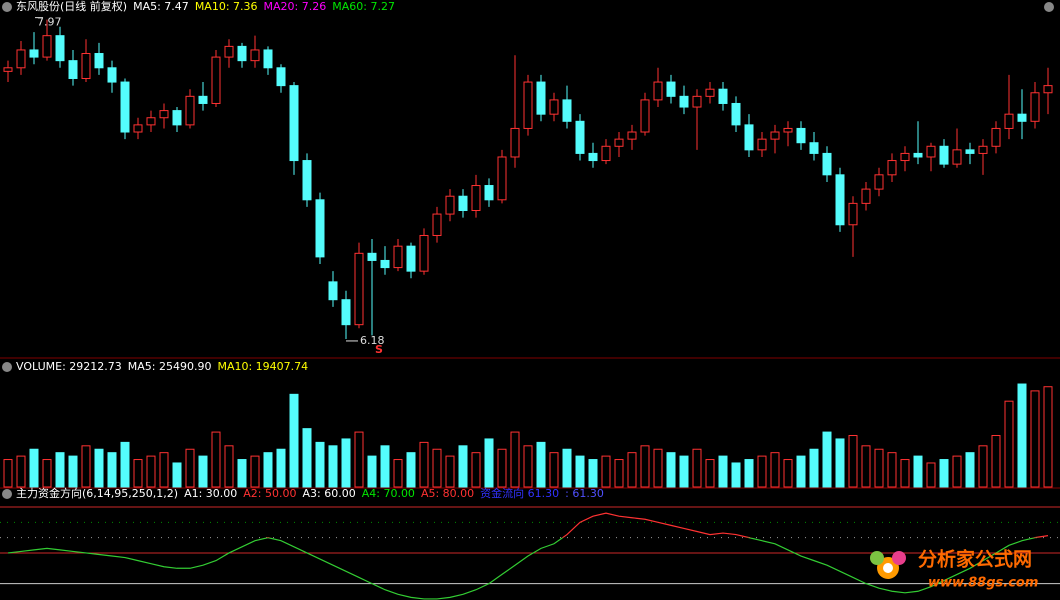 Image resolution: width=1060 pixels, height=600 pixels. What do you see at coordinates (262, 366) in the screenshot?
I see `header-label: MA10: 19407.74` at bounding box center [262, 366].